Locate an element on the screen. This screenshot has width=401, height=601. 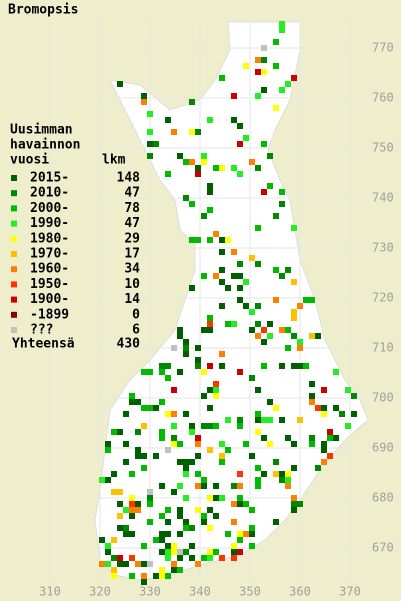
y-axis-label: 700 is located at coordinates (383, 398).